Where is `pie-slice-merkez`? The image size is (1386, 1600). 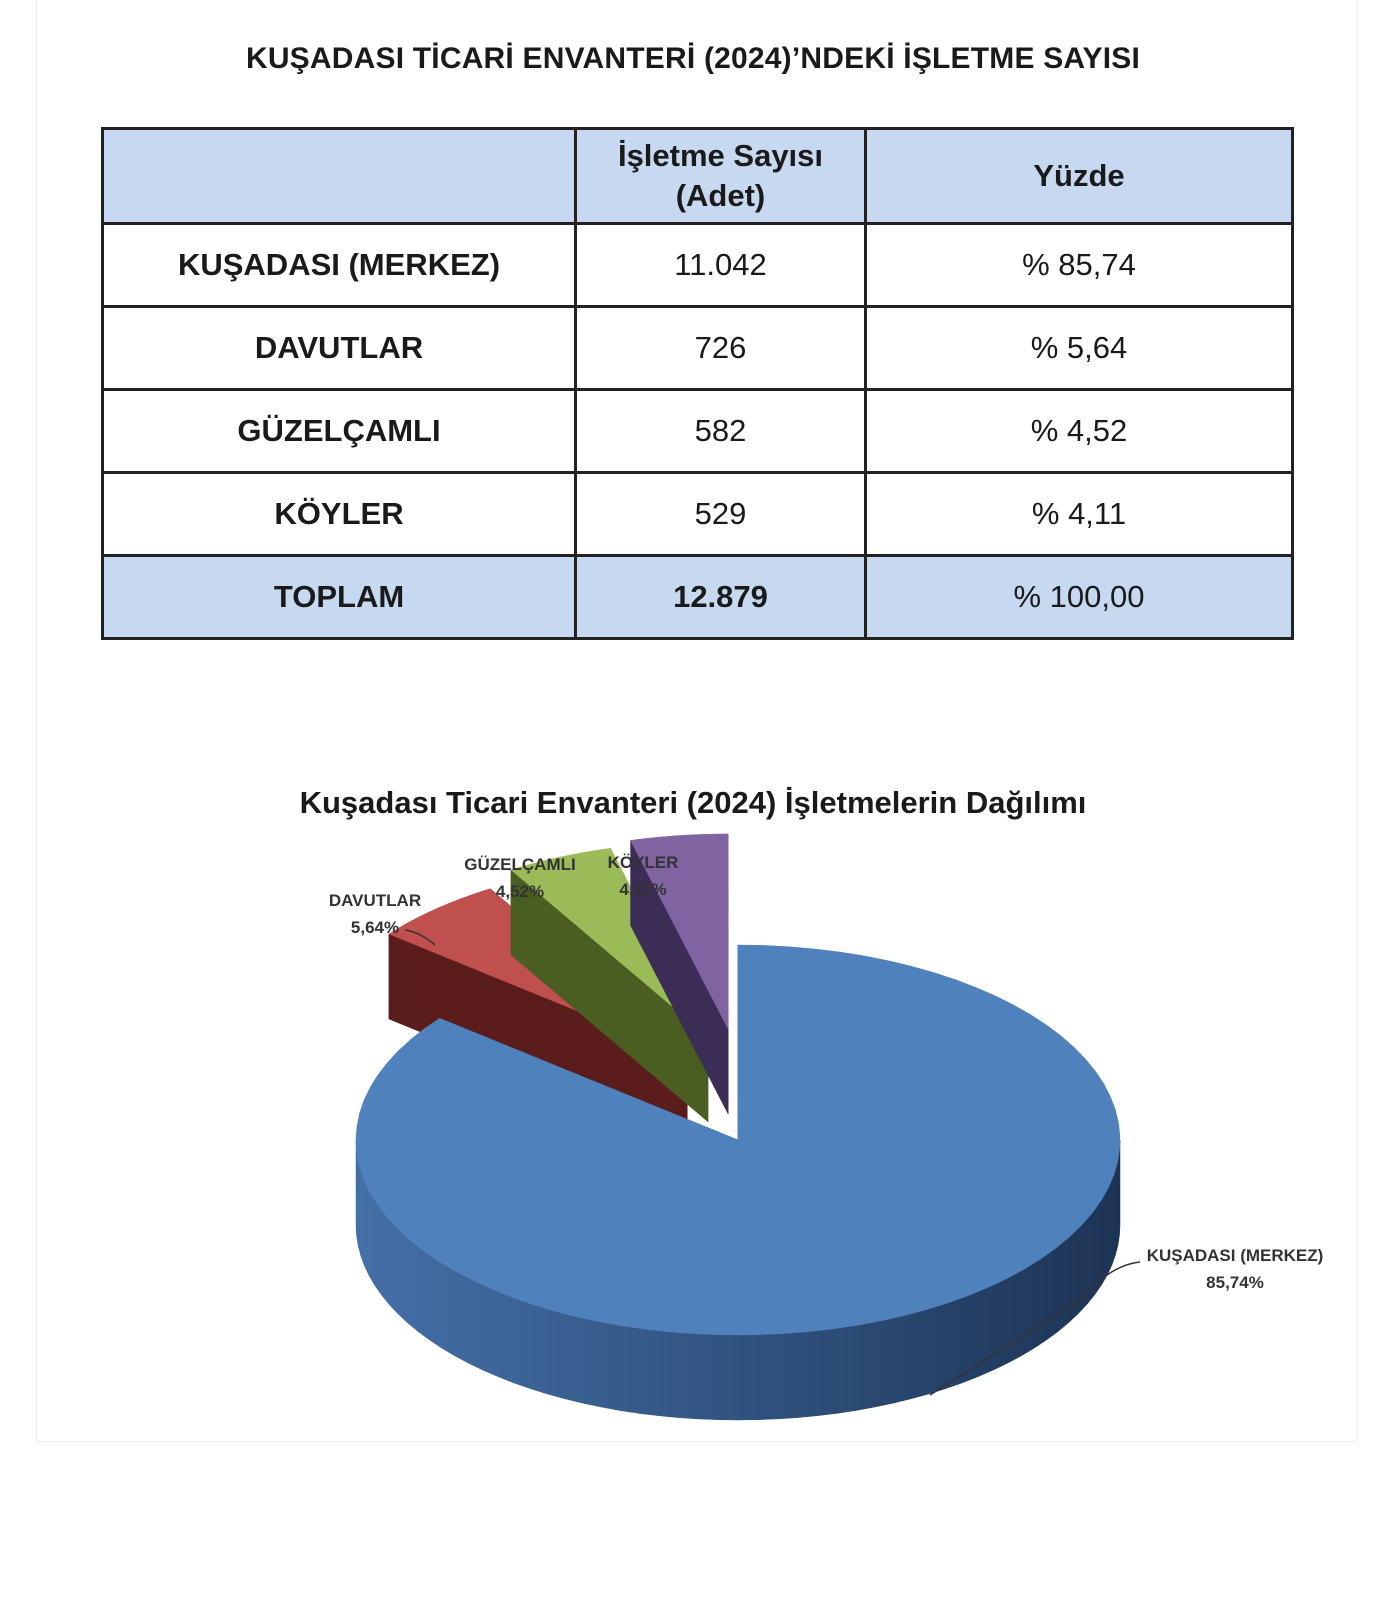 pie-slice-merkez is located at coordinates (738, 1140).